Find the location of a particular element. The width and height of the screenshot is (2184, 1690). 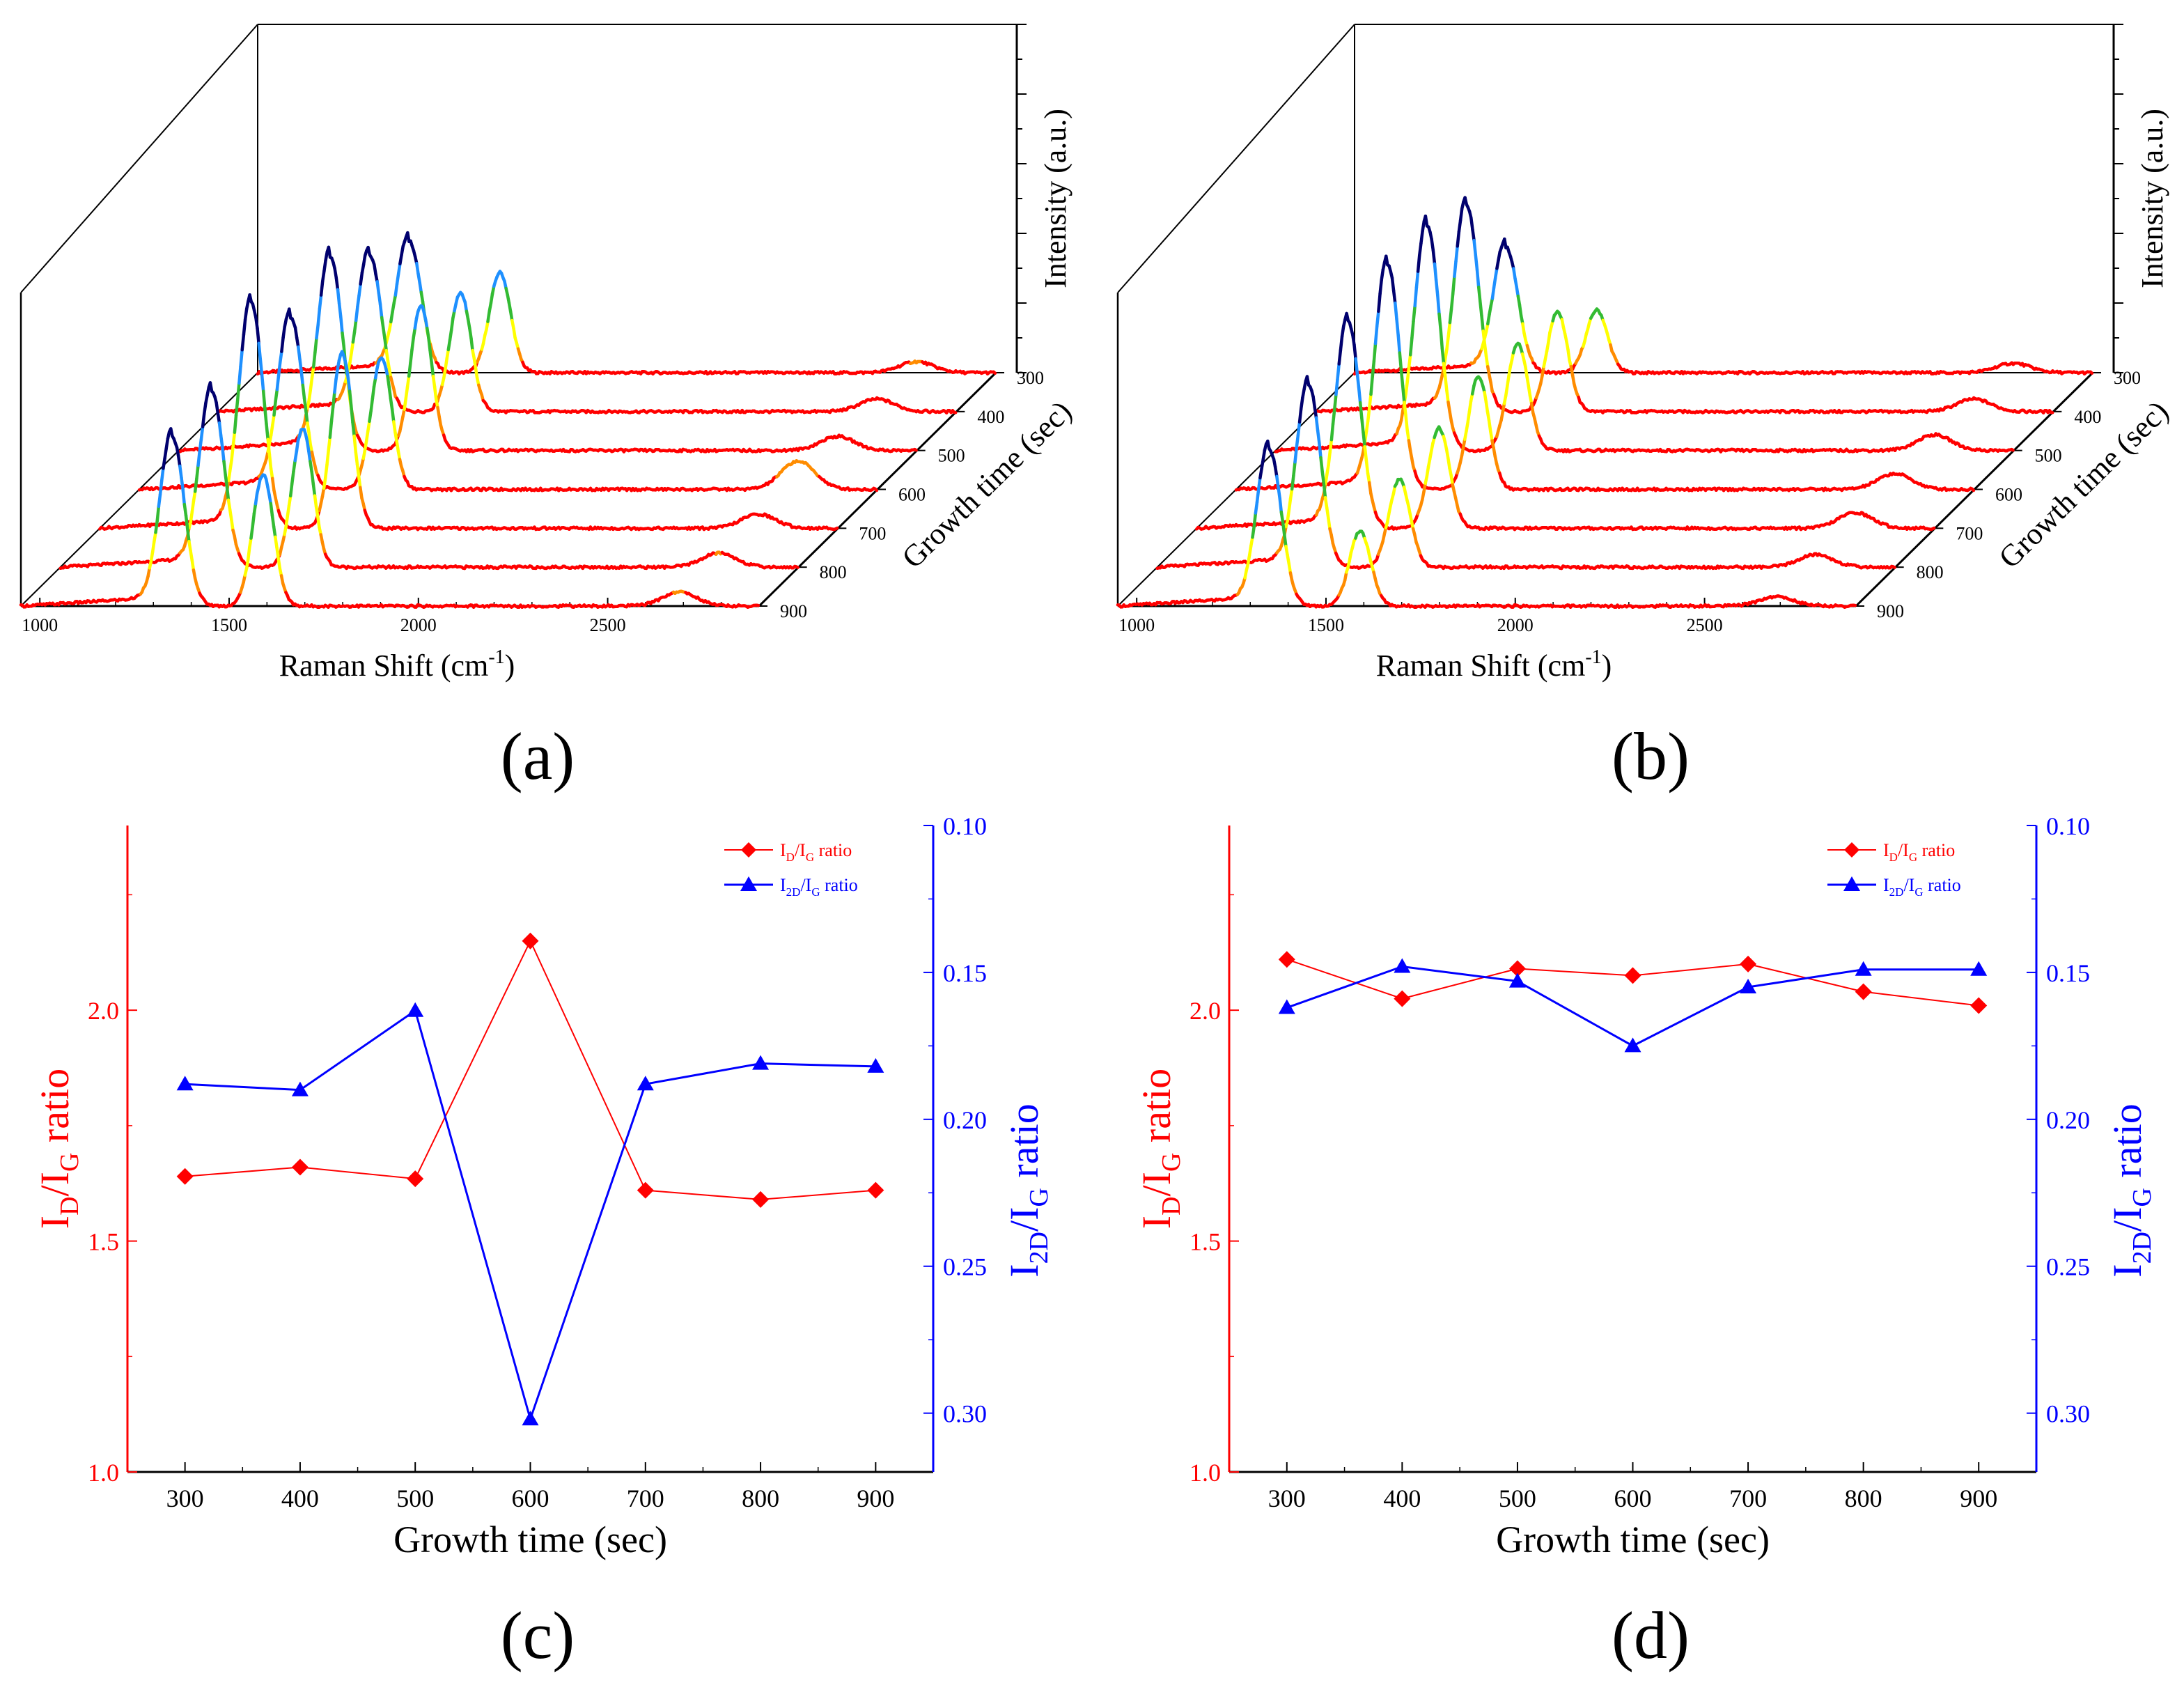

x-tick-label: 1500 is located at coordinates (229, 625).